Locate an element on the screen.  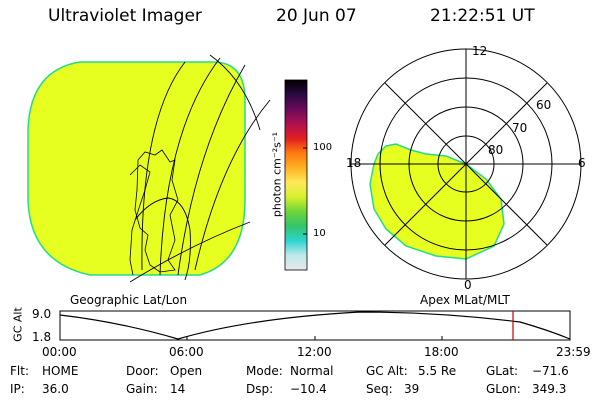
x-tick-label-2359: 23:59 is located at coordinates (573, 352).